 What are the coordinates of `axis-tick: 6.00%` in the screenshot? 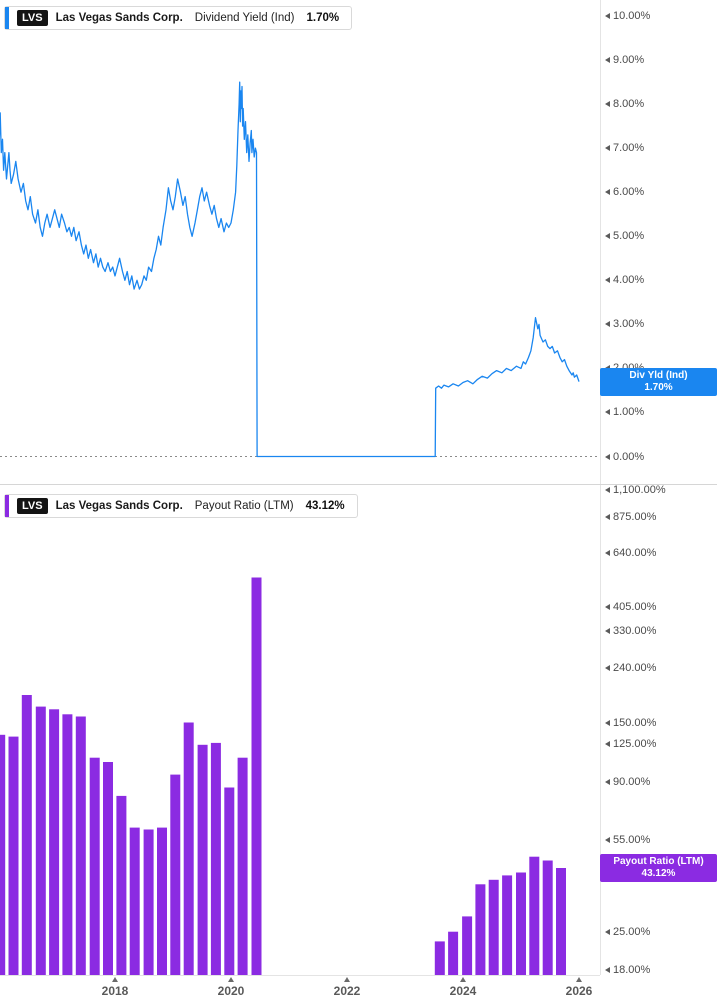 It's located at (622, 192).